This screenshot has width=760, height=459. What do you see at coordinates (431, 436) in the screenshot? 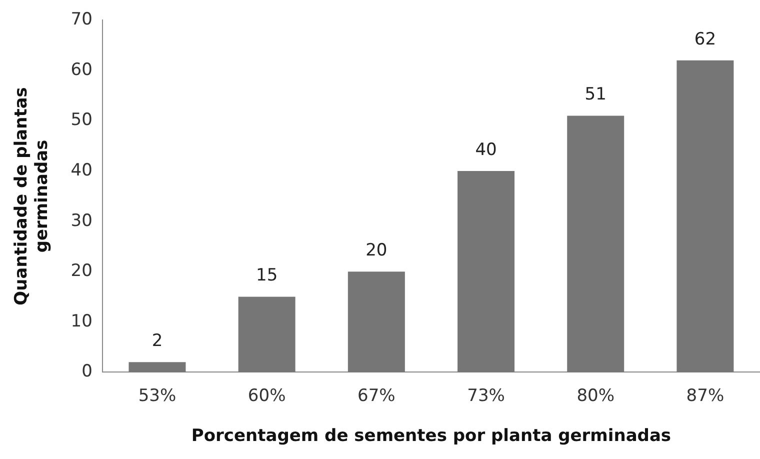
I see `x-axis-title: Porcentagem de sementes por planta germinadas` at bounding box center [431, 436].